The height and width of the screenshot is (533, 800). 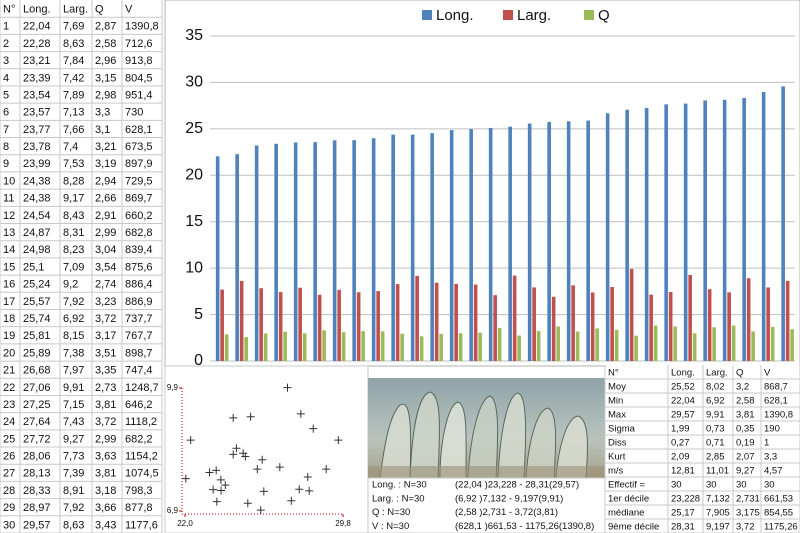 What do you see at coordinates (6, 78) in the screenshot?
I see `table-cell: 4` at bounding box center [6, 78].